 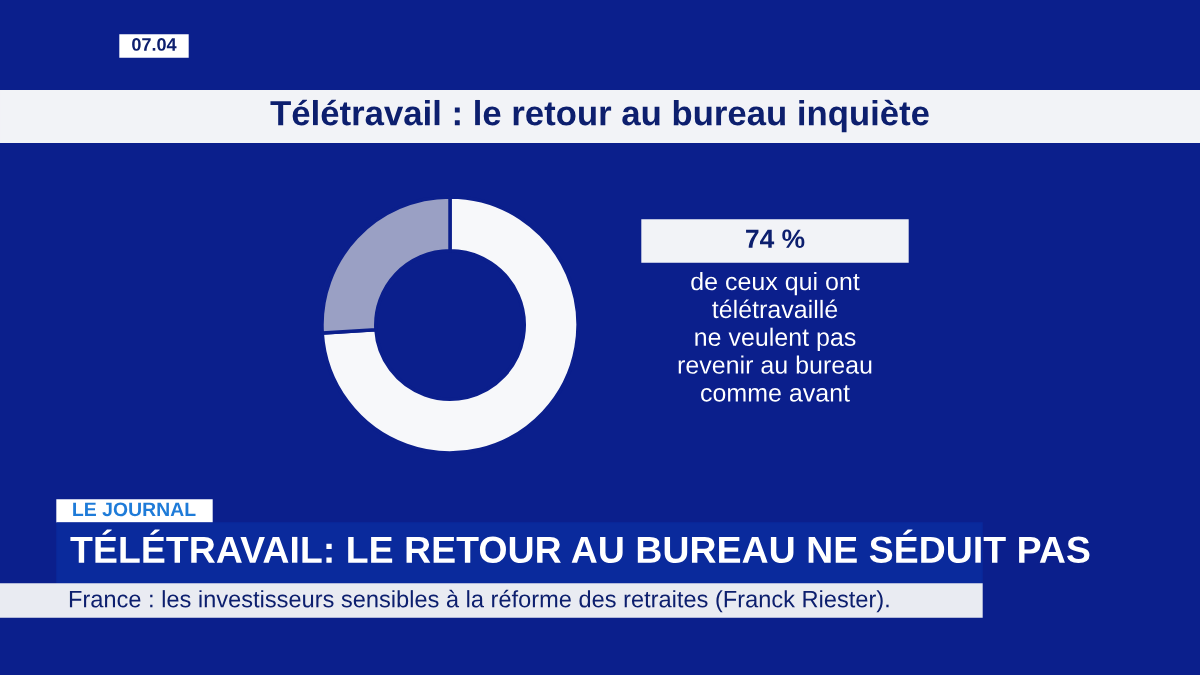 I want to click on text: 74 %, so click(x=775, y=239).